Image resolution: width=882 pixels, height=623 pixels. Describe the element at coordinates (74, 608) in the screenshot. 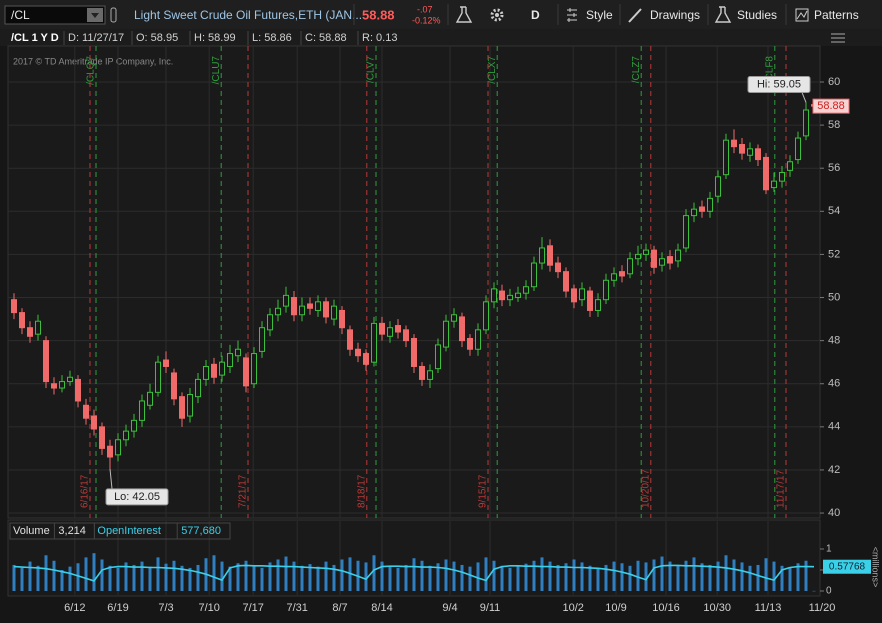

I see `x-tick-label: 6/12` at that location.